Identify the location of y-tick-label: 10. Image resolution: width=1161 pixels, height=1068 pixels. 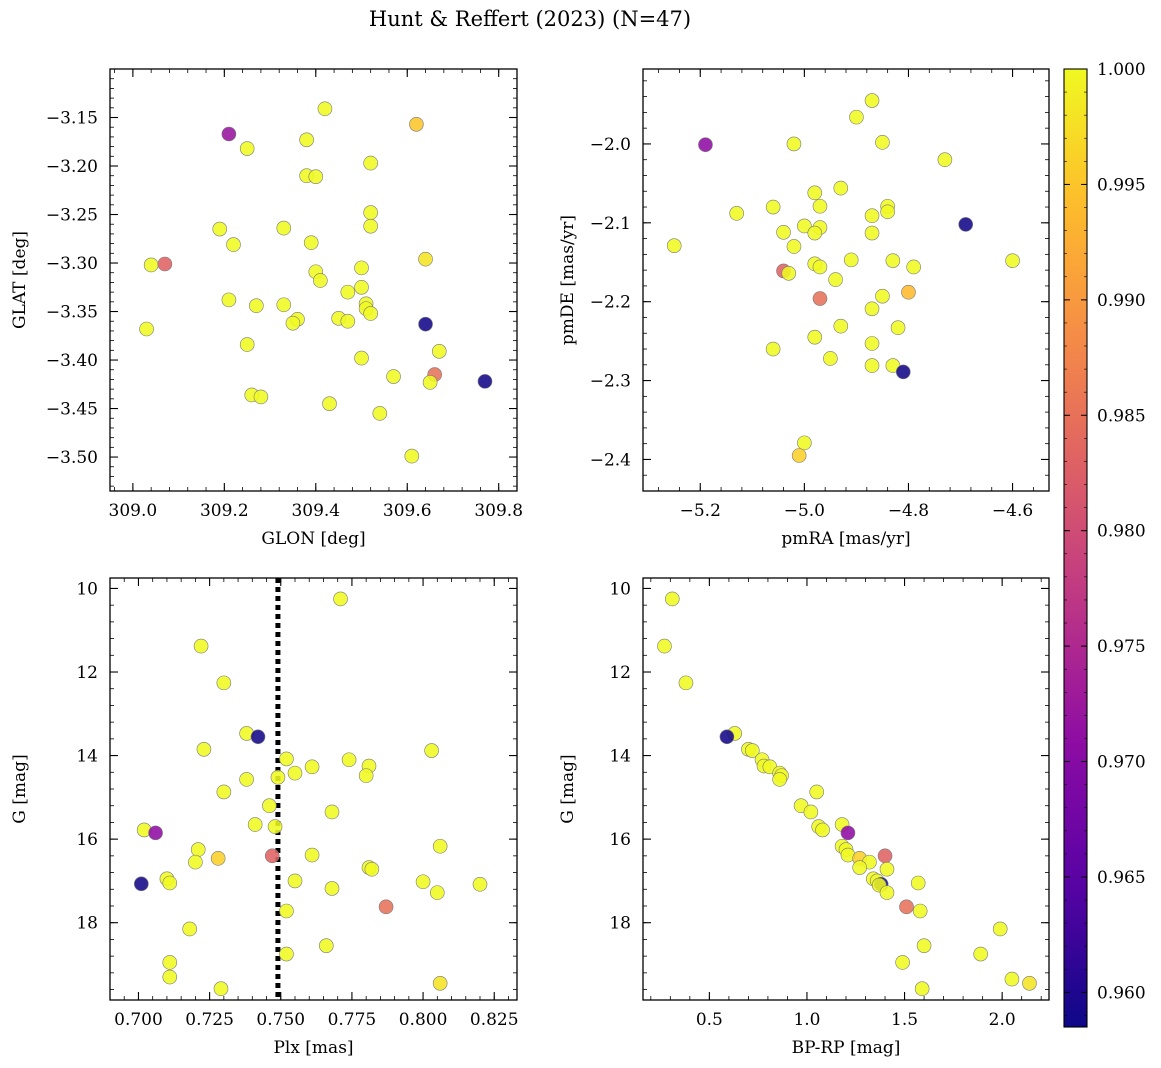
(87, 589).